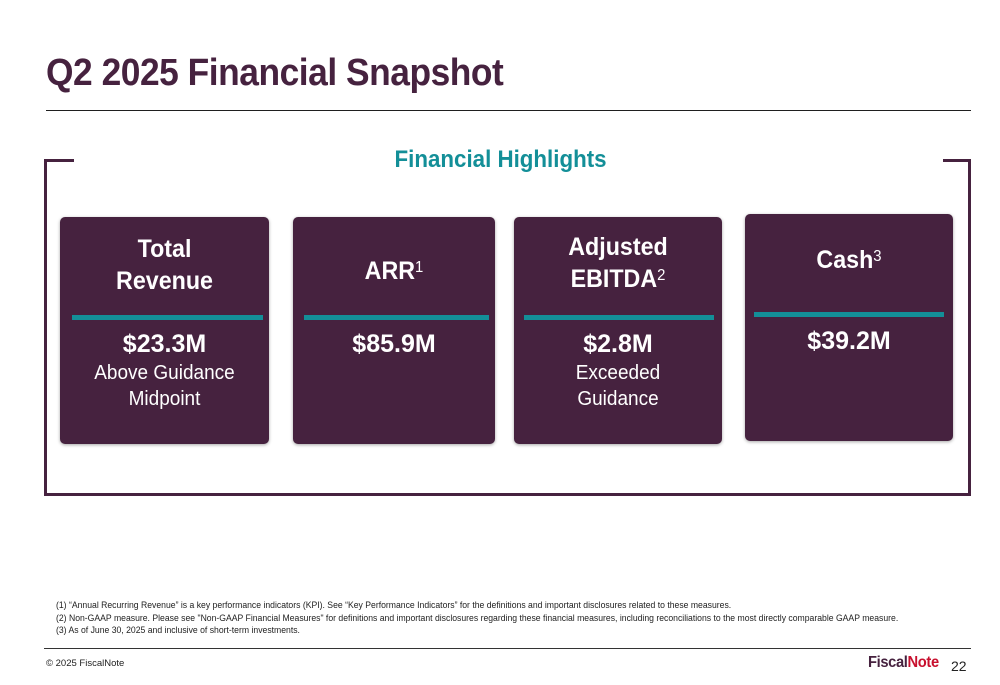  Describe the element at coordinates (661, 275) in the screenshot. I see `footnote-ref: 2` at that location.